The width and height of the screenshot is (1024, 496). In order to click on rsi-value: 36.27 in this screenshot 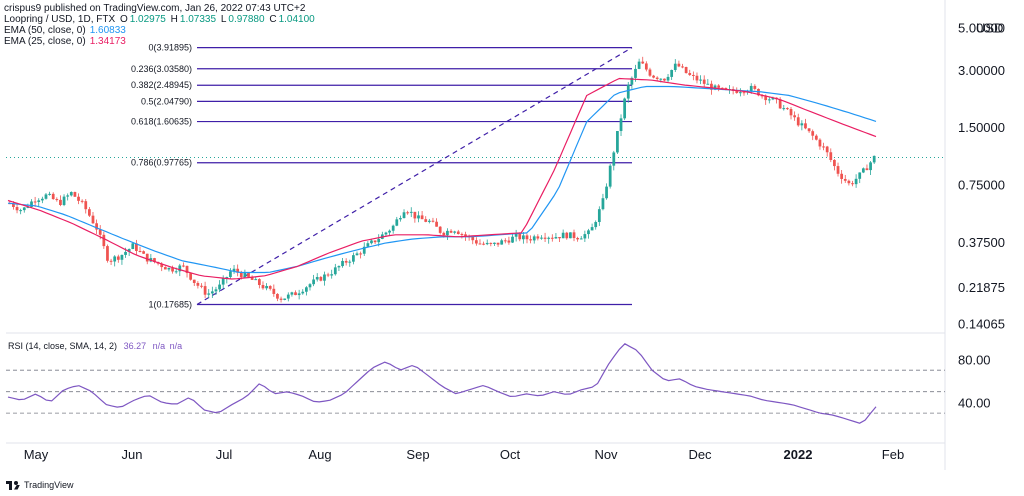, I will do `click(135, 346)`.